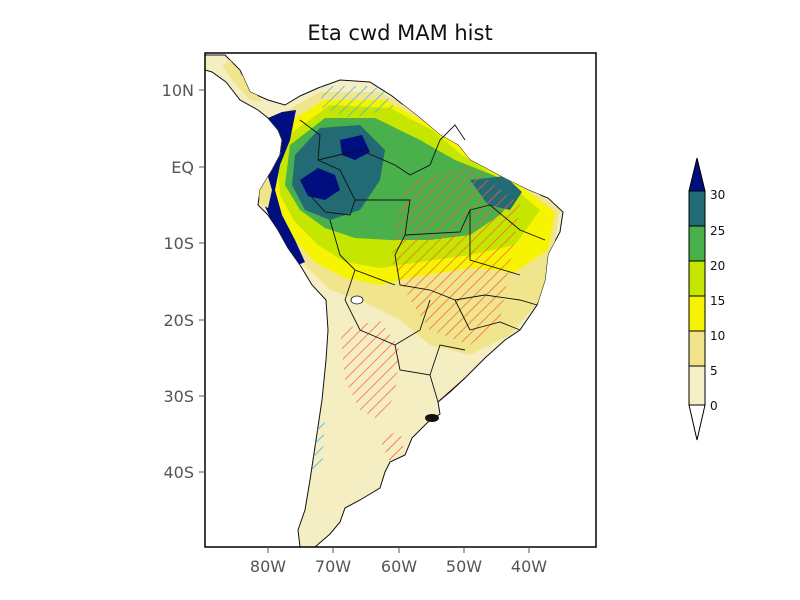 This screenshot has width=800, height=600. I want to click on hatch-red-south, so click(392, 446).